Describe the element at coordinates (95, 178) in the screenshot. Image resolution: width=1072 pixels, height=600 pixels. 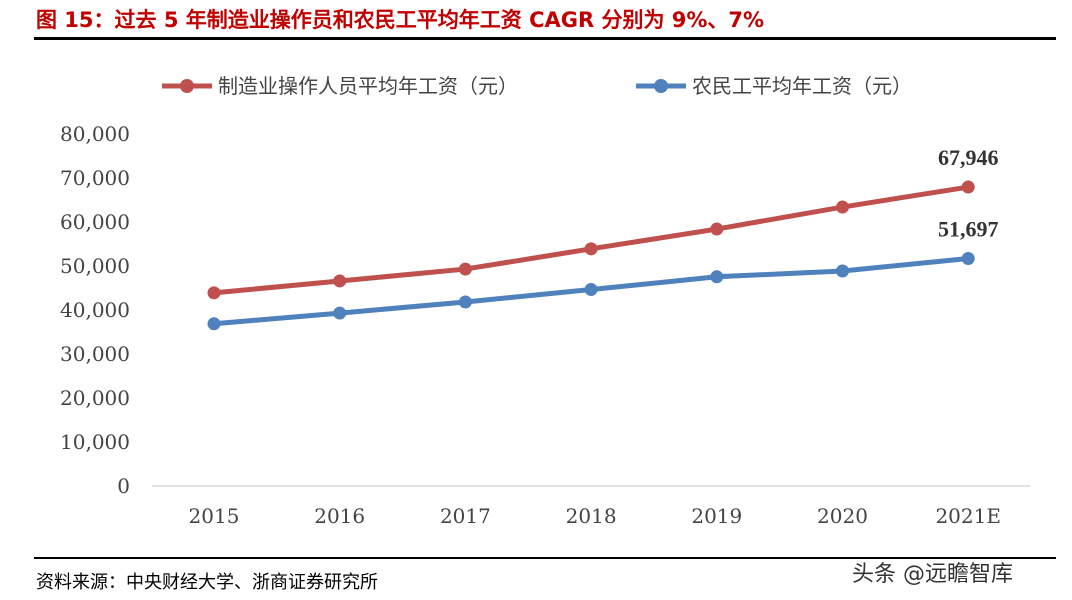
I see `y-tick-label: 70,000` at that location.